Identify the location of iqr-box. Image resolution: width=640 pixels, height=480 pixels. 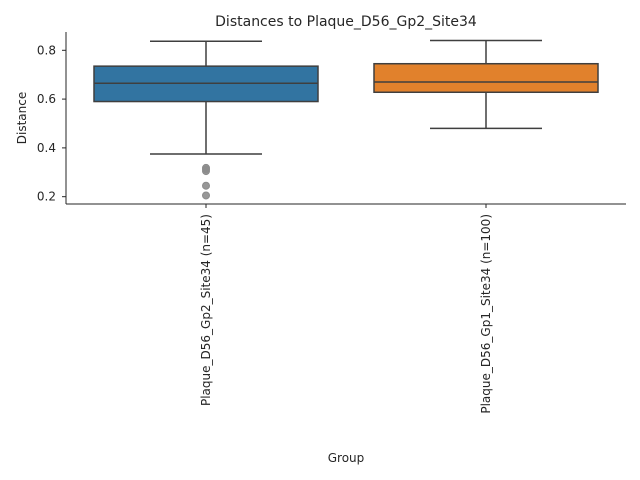
(486, 78).